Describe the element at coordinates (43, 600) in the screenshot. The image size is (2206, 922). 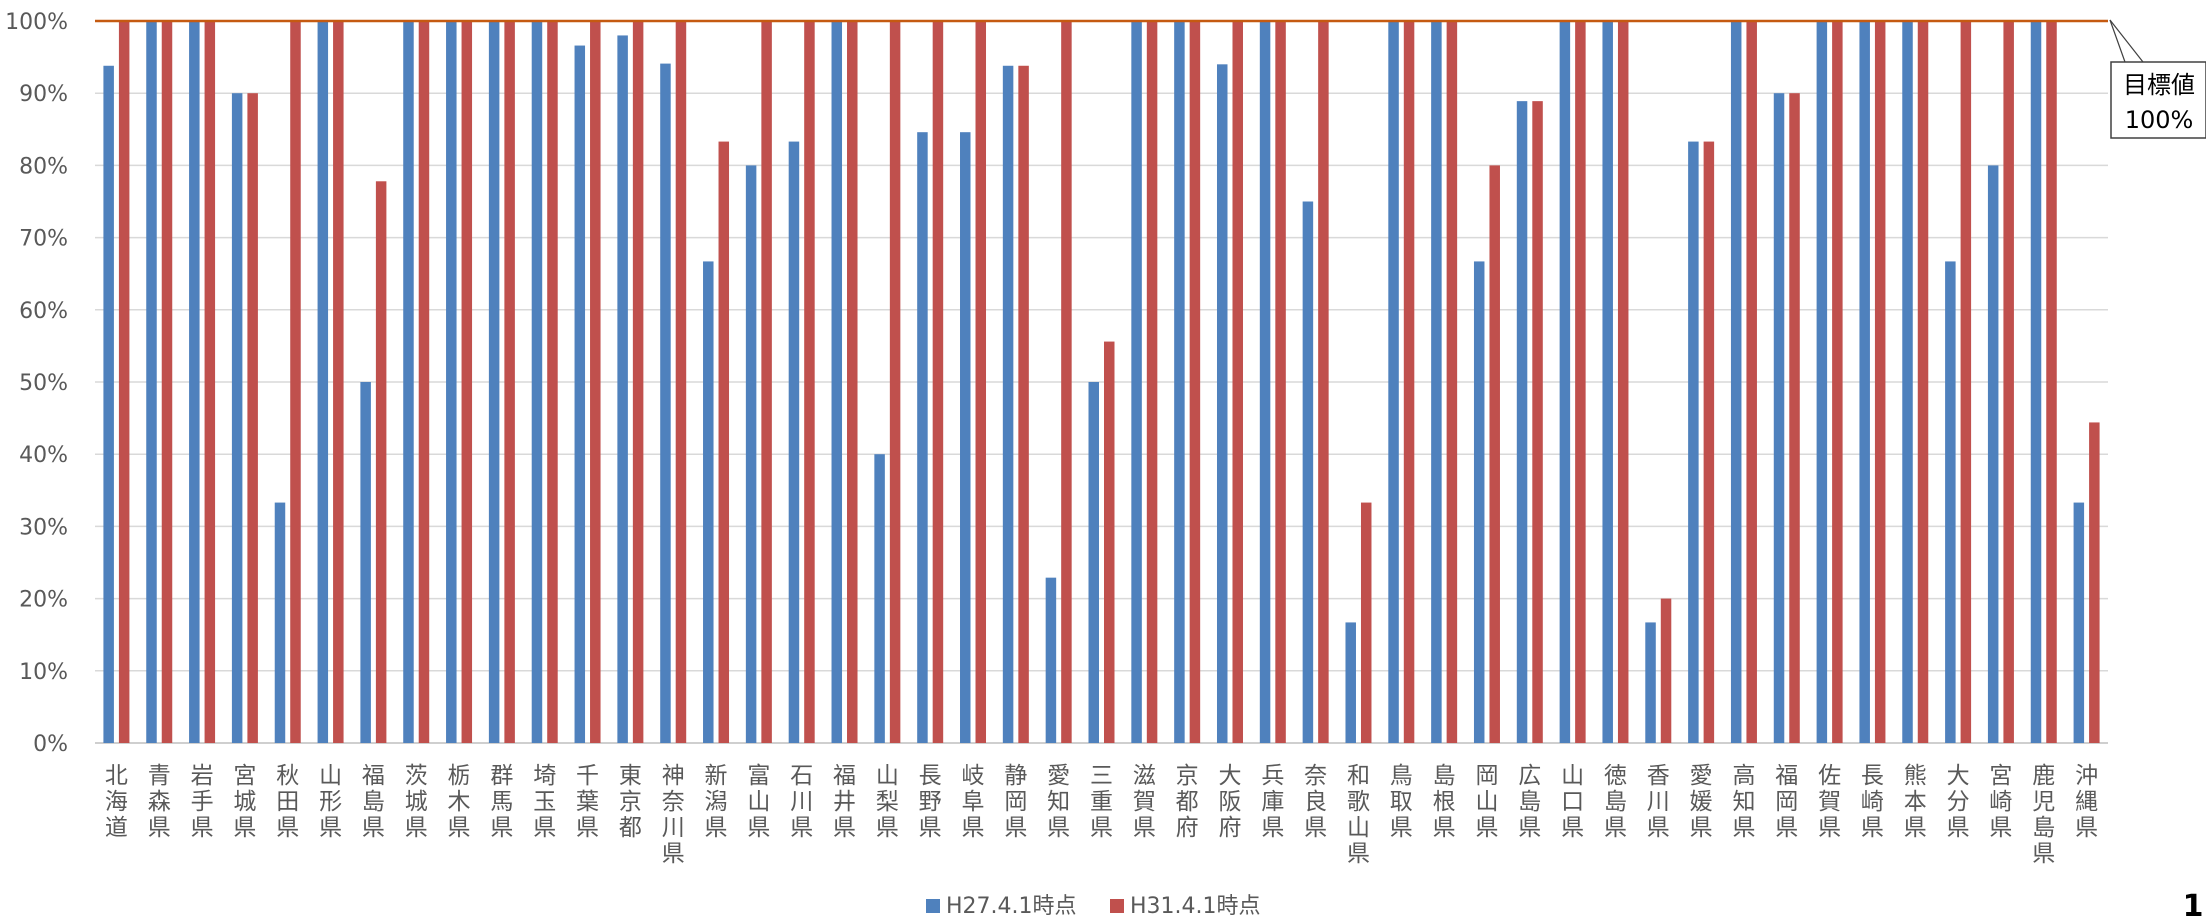
I see `y-tick-label: 20%` at that location.